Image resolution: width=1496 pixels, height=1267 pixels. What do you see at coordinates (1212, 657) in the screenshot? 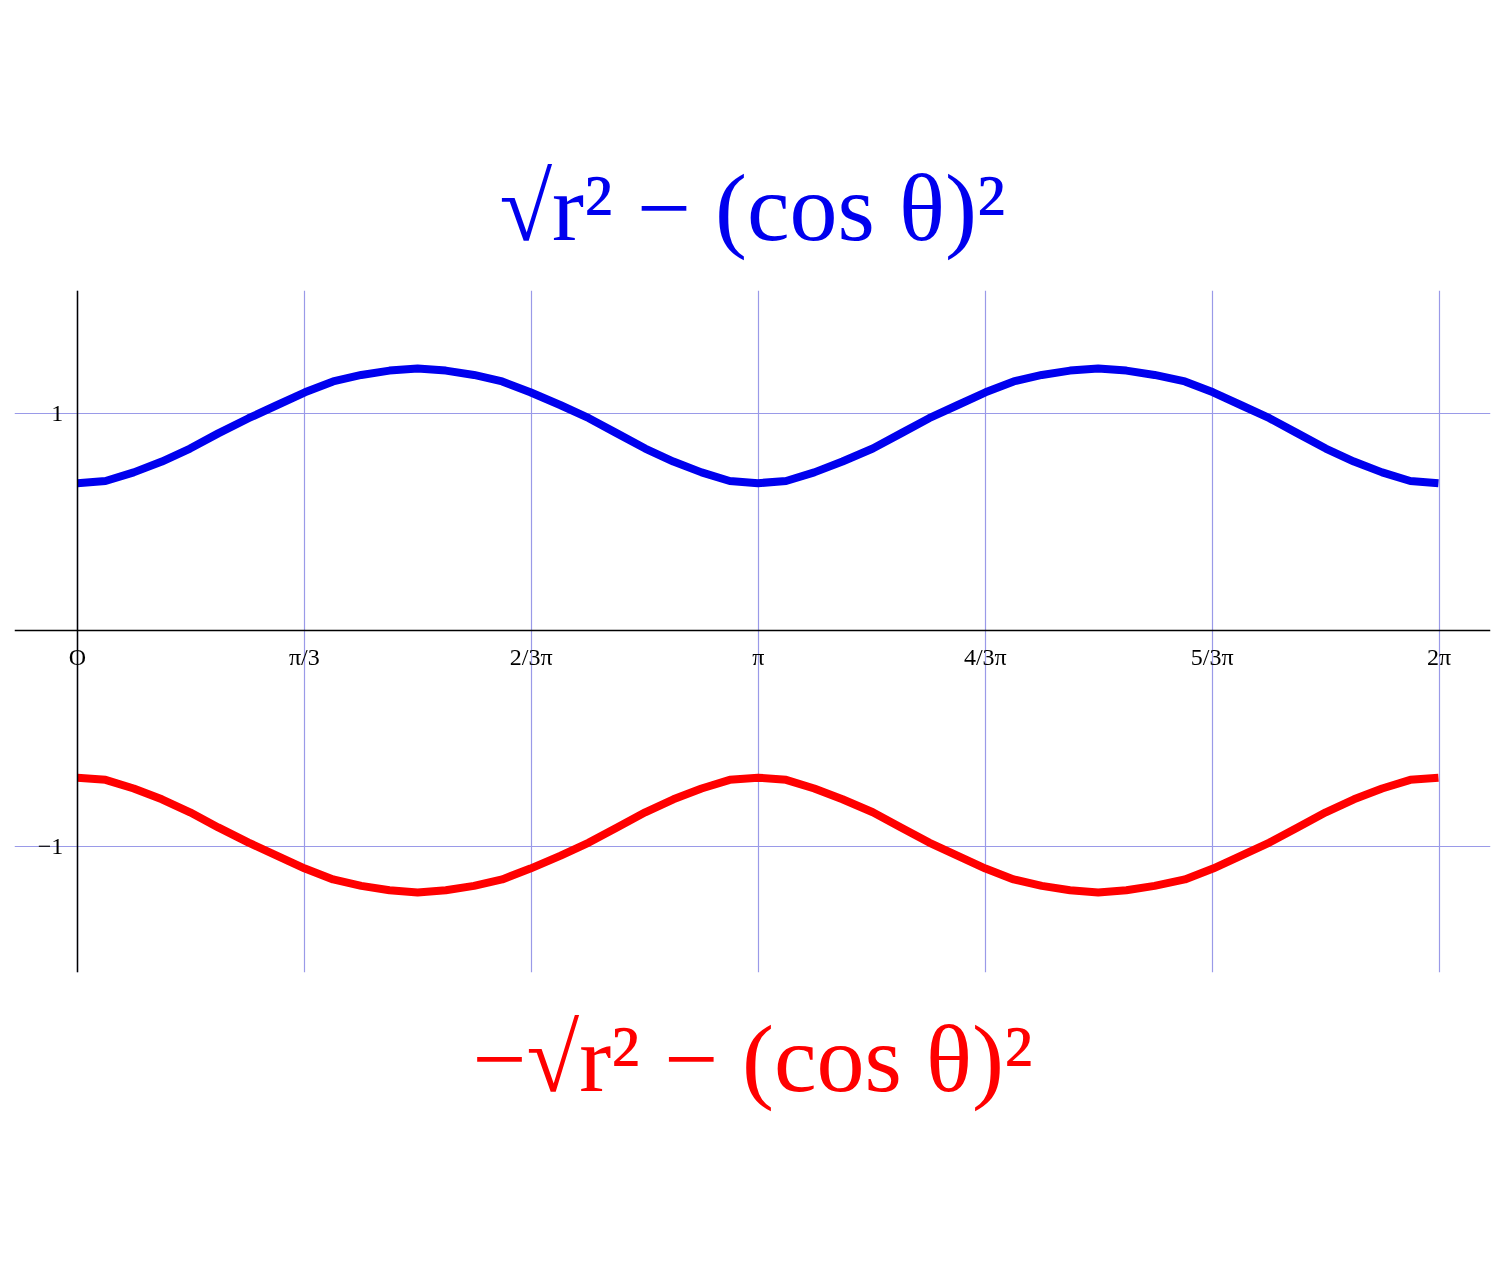
I see `x-tick-label: 5/3π` at bounding box center [1212, 657].